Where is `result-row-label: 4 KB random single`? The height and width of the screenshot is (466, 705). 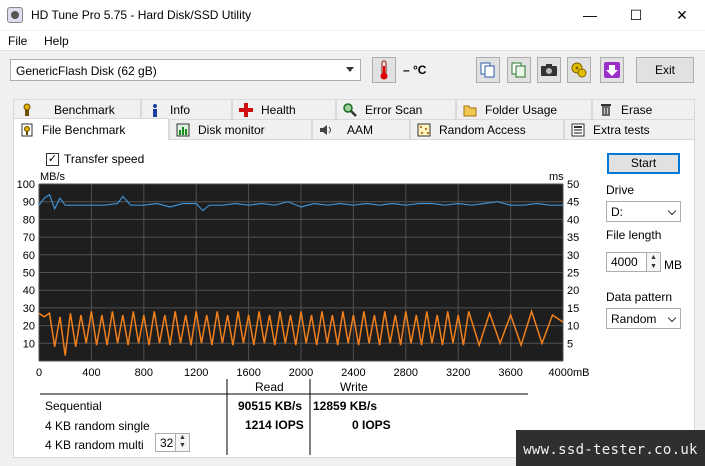 result-row-label: 4 KB random single is located at coordinates (97, 426).